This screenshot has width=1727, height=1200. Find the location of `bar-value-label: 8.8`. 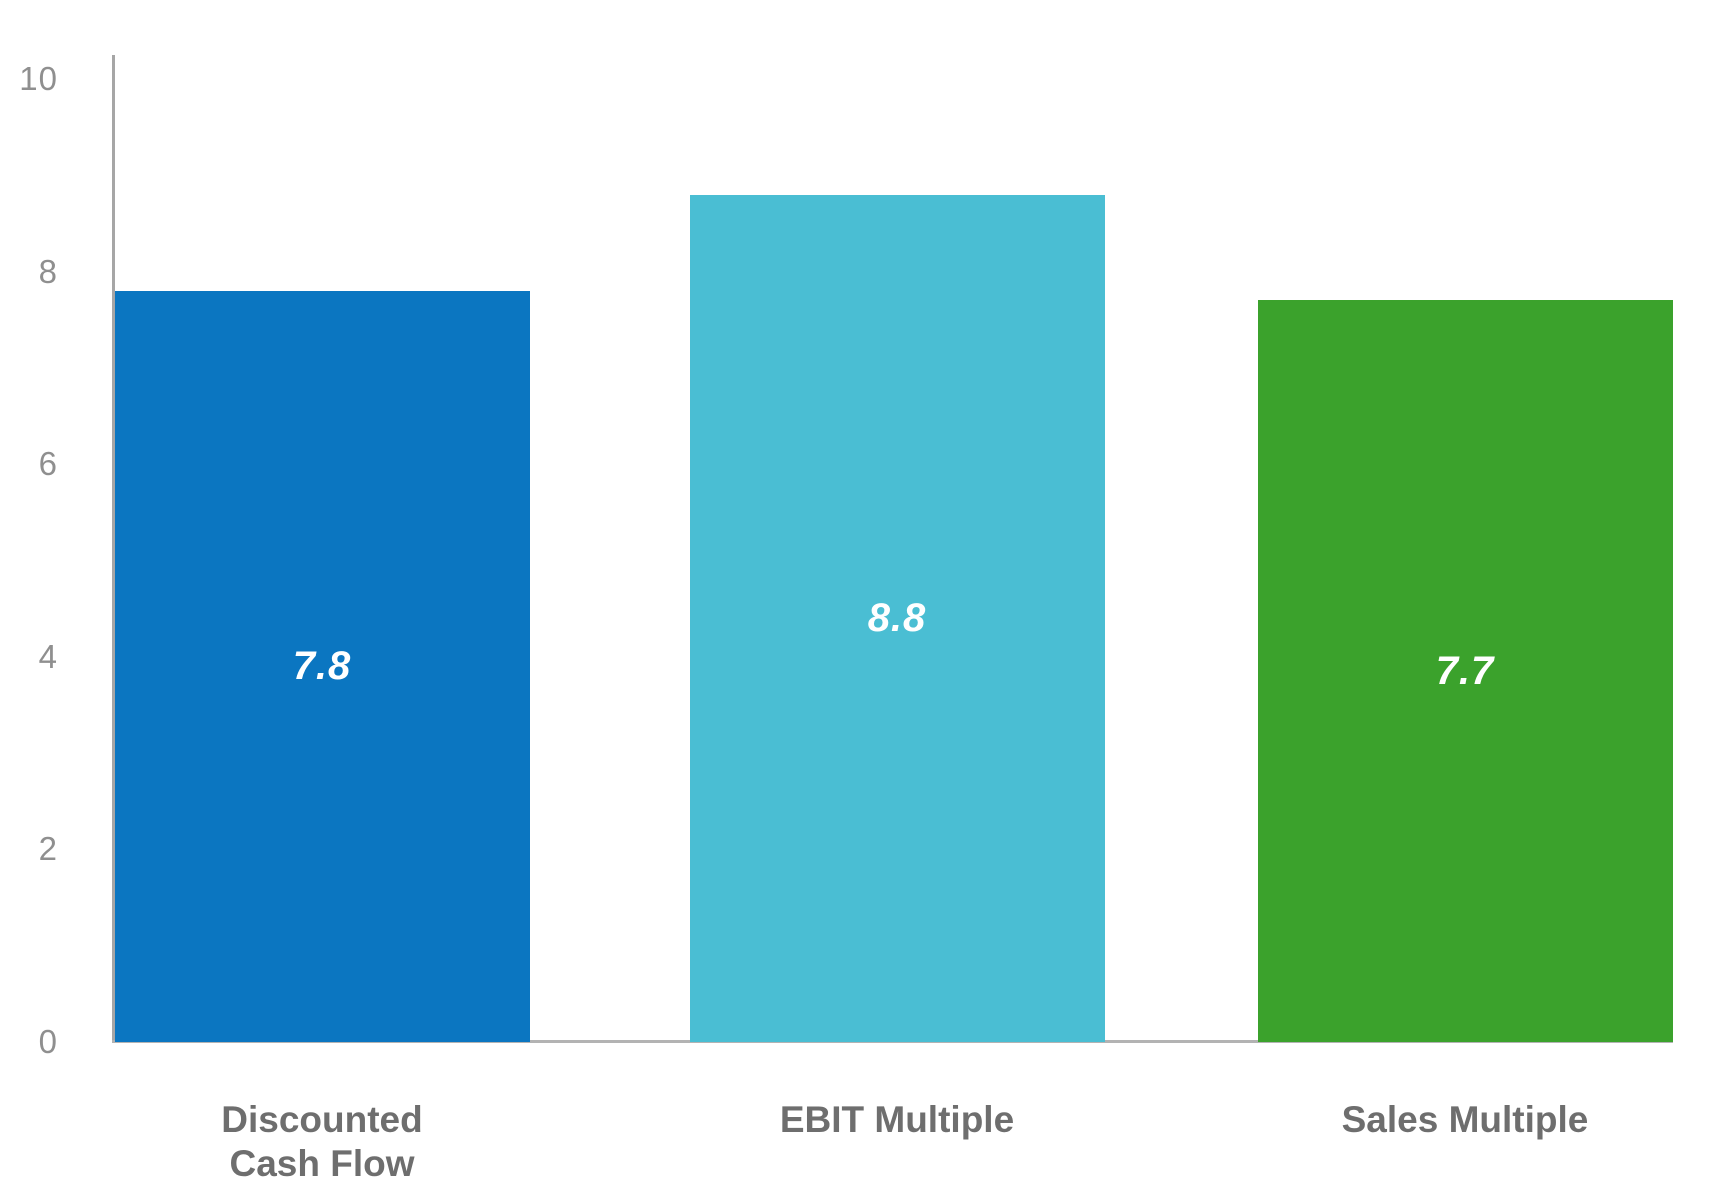

bar-value-label: 8.8 is located at coordinates (897, 617).